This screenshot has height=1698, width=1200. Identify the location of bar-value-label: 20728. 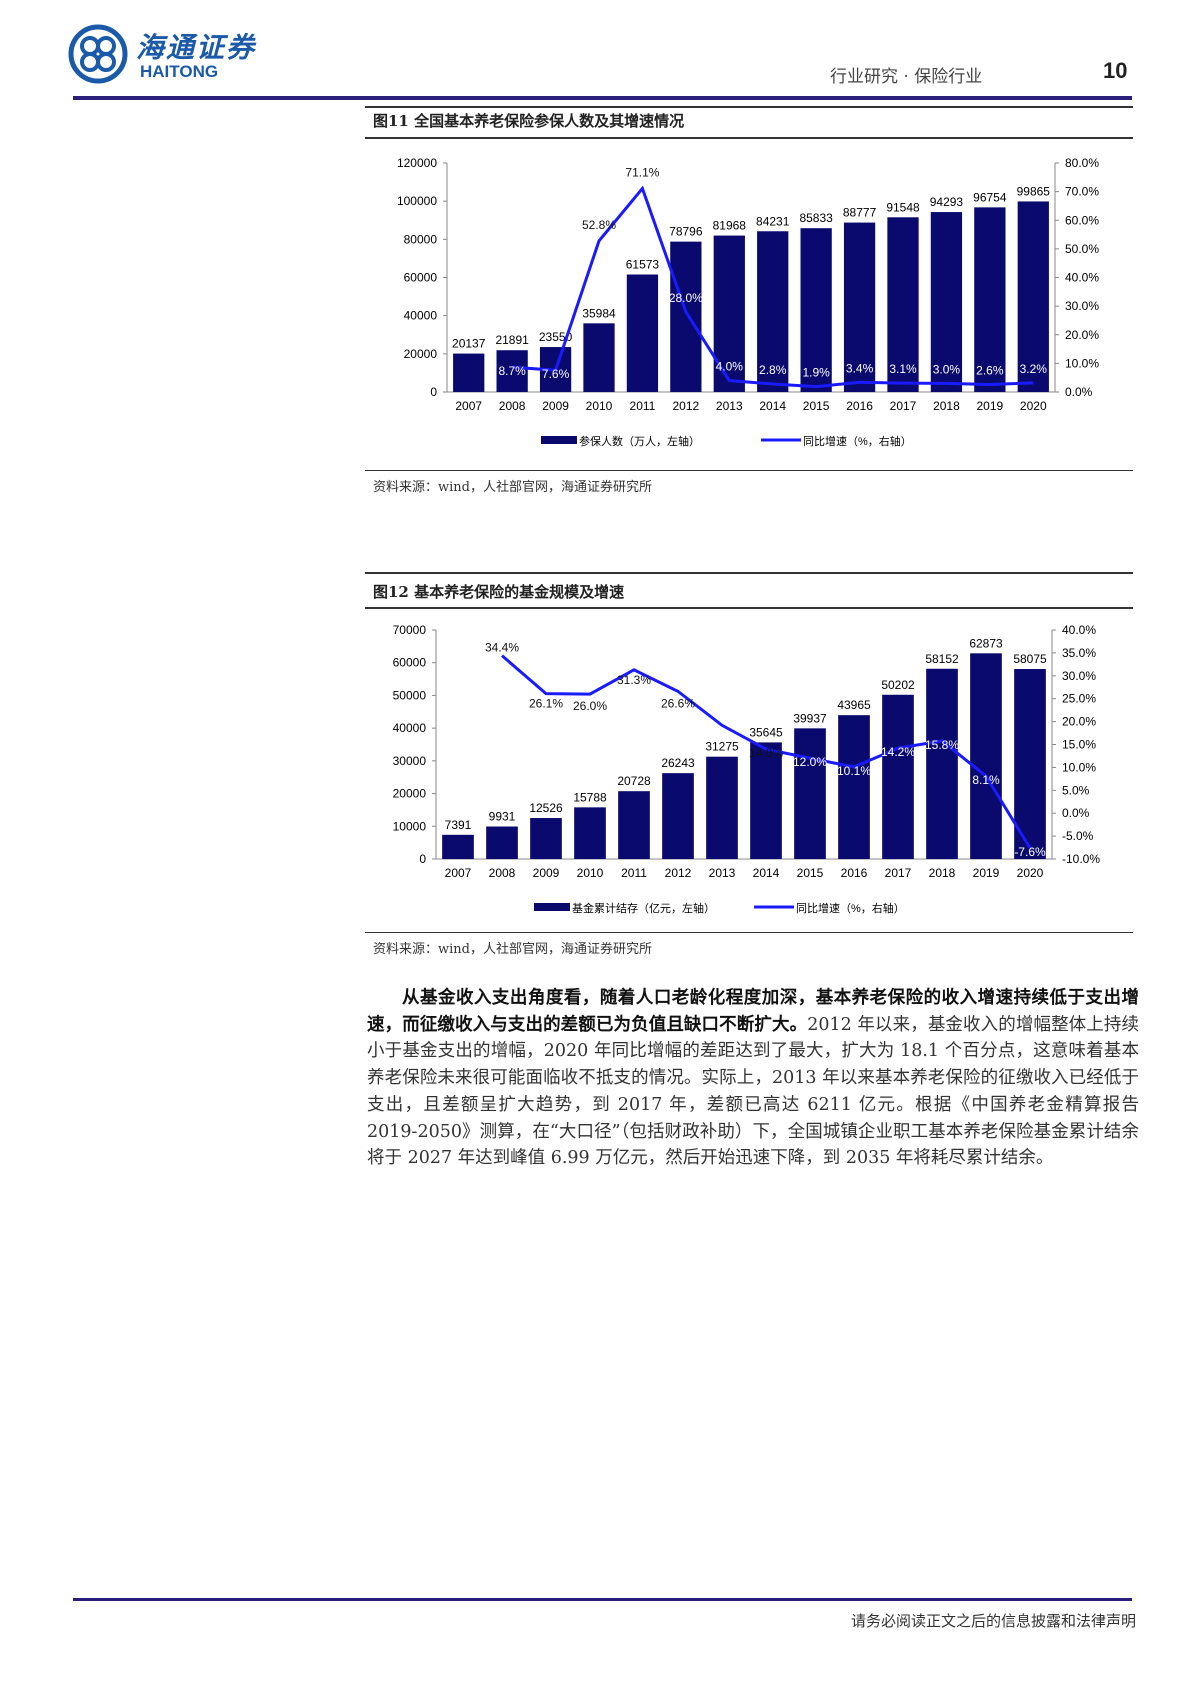
(634, 781).